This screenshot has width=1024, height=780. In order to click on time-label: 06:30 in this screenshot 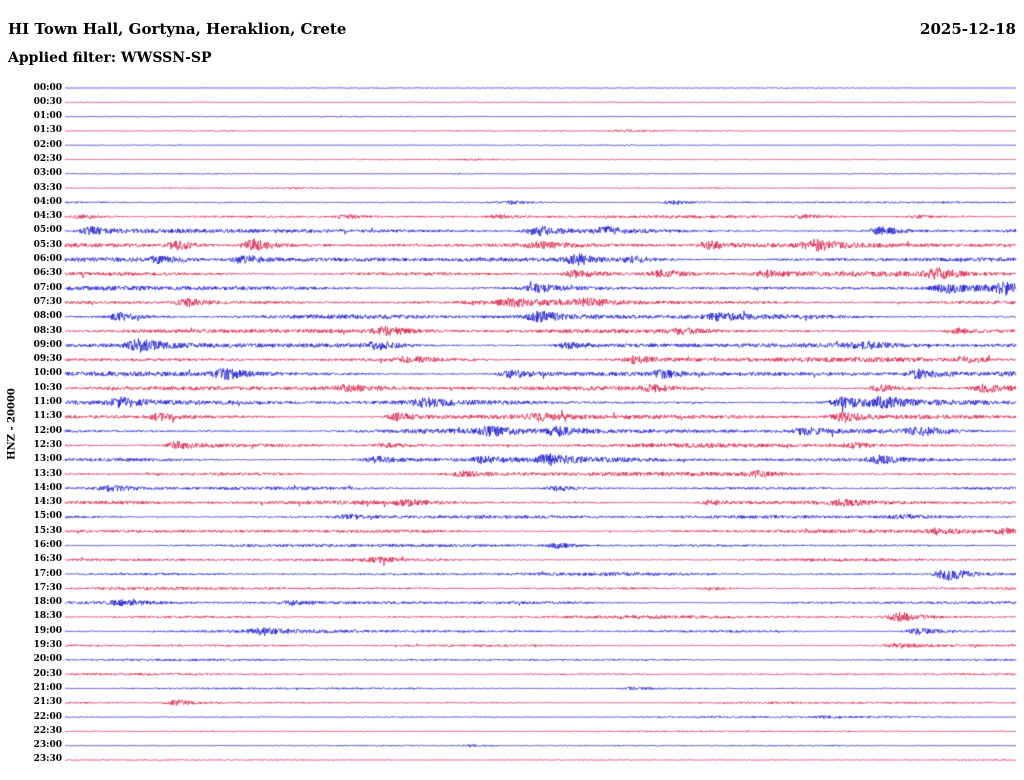, I will do `click(47, 273)`.